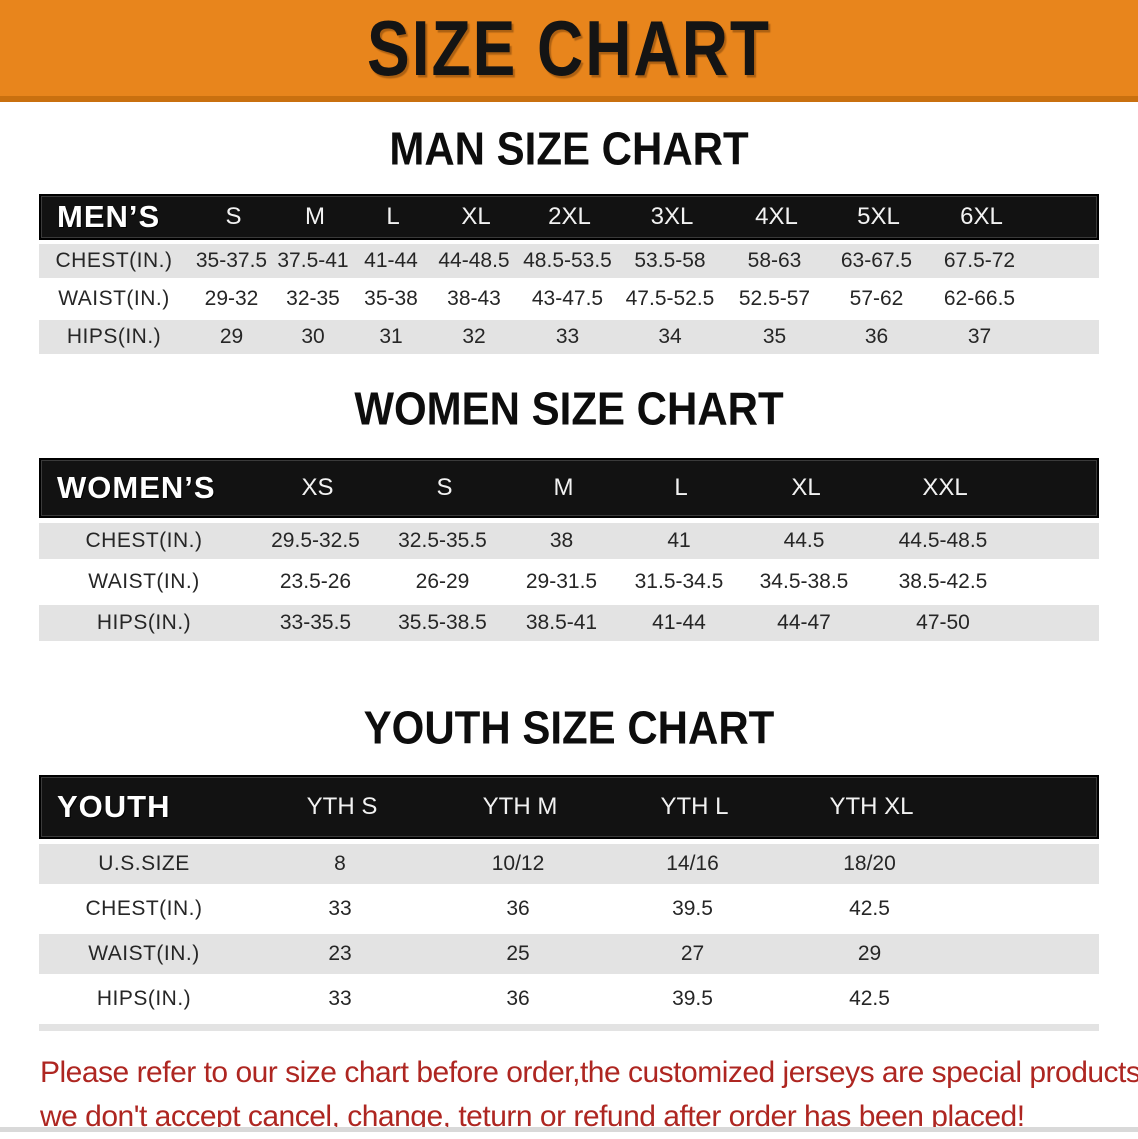  I want to click on col-header: YTH L, so click(694, 806).